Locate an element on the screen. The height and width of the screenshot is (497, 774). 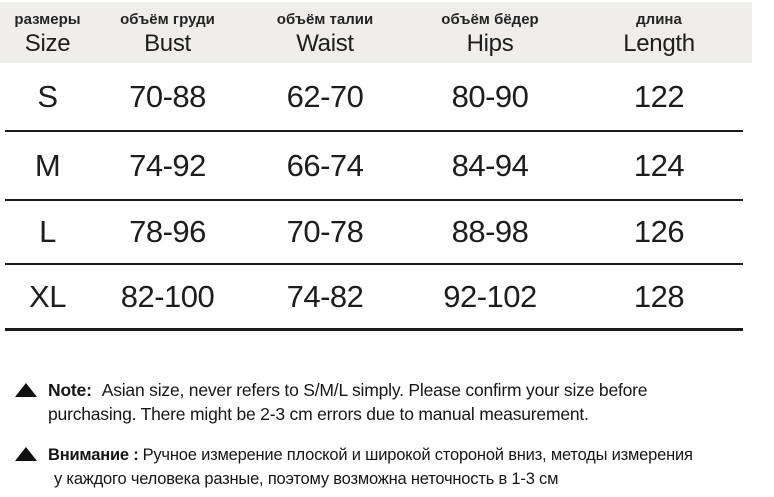
column-header-bust-ru: объём груди is located at coordinates (167, 19).